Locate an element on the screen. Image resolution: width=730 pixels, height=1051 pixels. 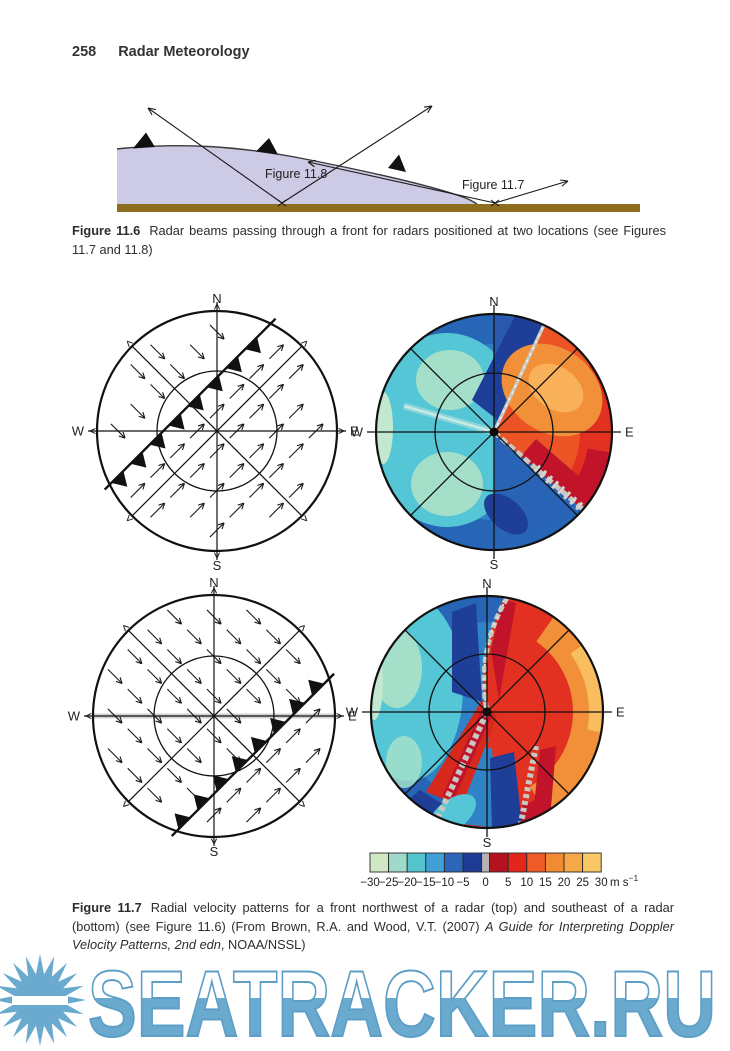
colorbar-tick-label: −5 is located at coordinates (462, 883).